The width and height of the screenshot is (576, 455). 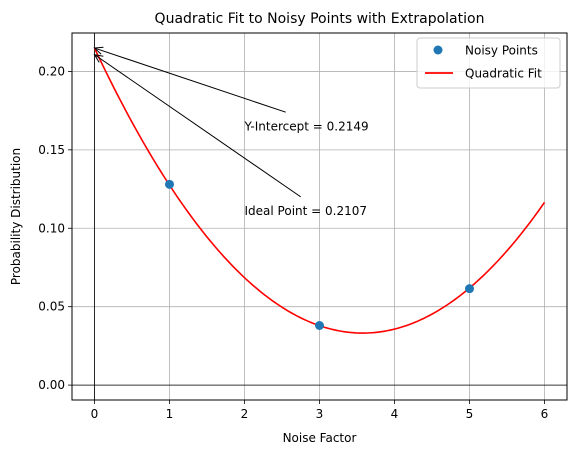 I want to click on y-ticks: 0.00 0.05 0.10 0.15 0.20, so click(x=55, y=228).